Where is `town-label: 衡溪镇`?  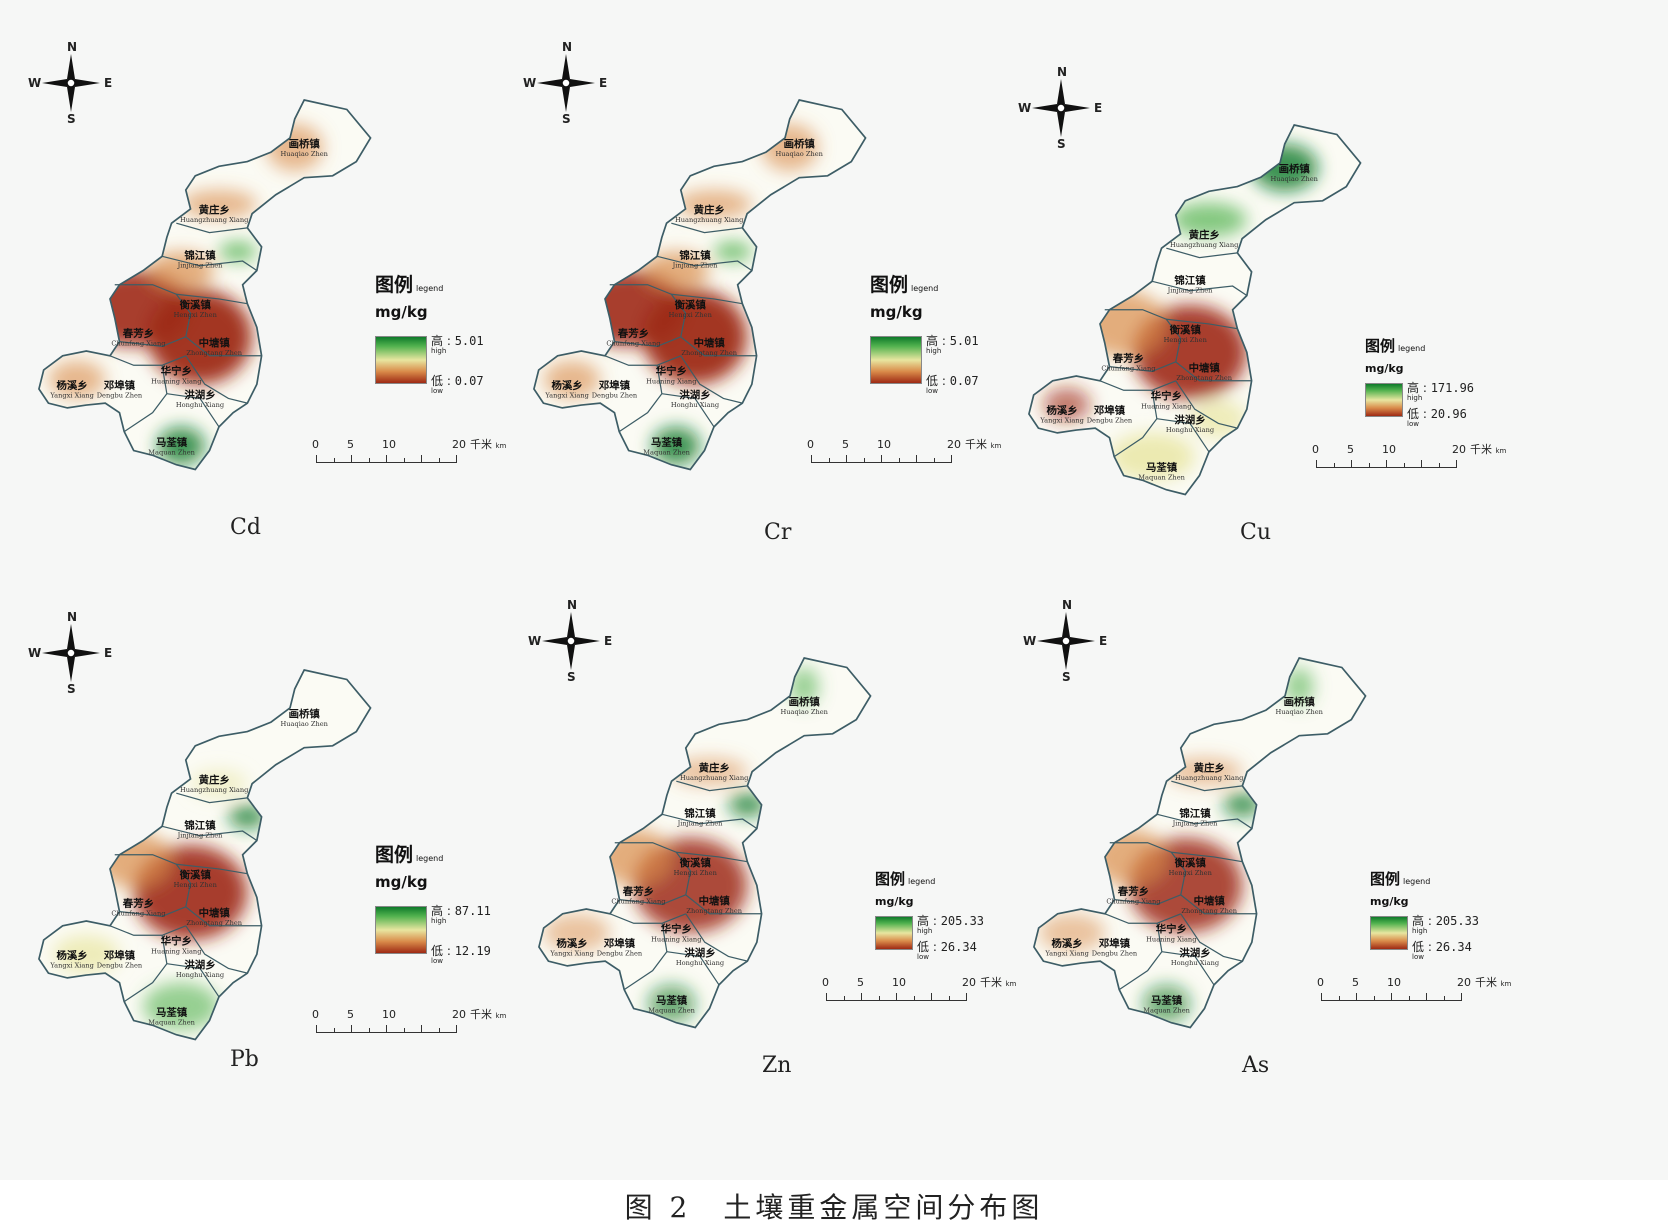
town-label: 衡溪镇 is located at coordinates (1191, 862).